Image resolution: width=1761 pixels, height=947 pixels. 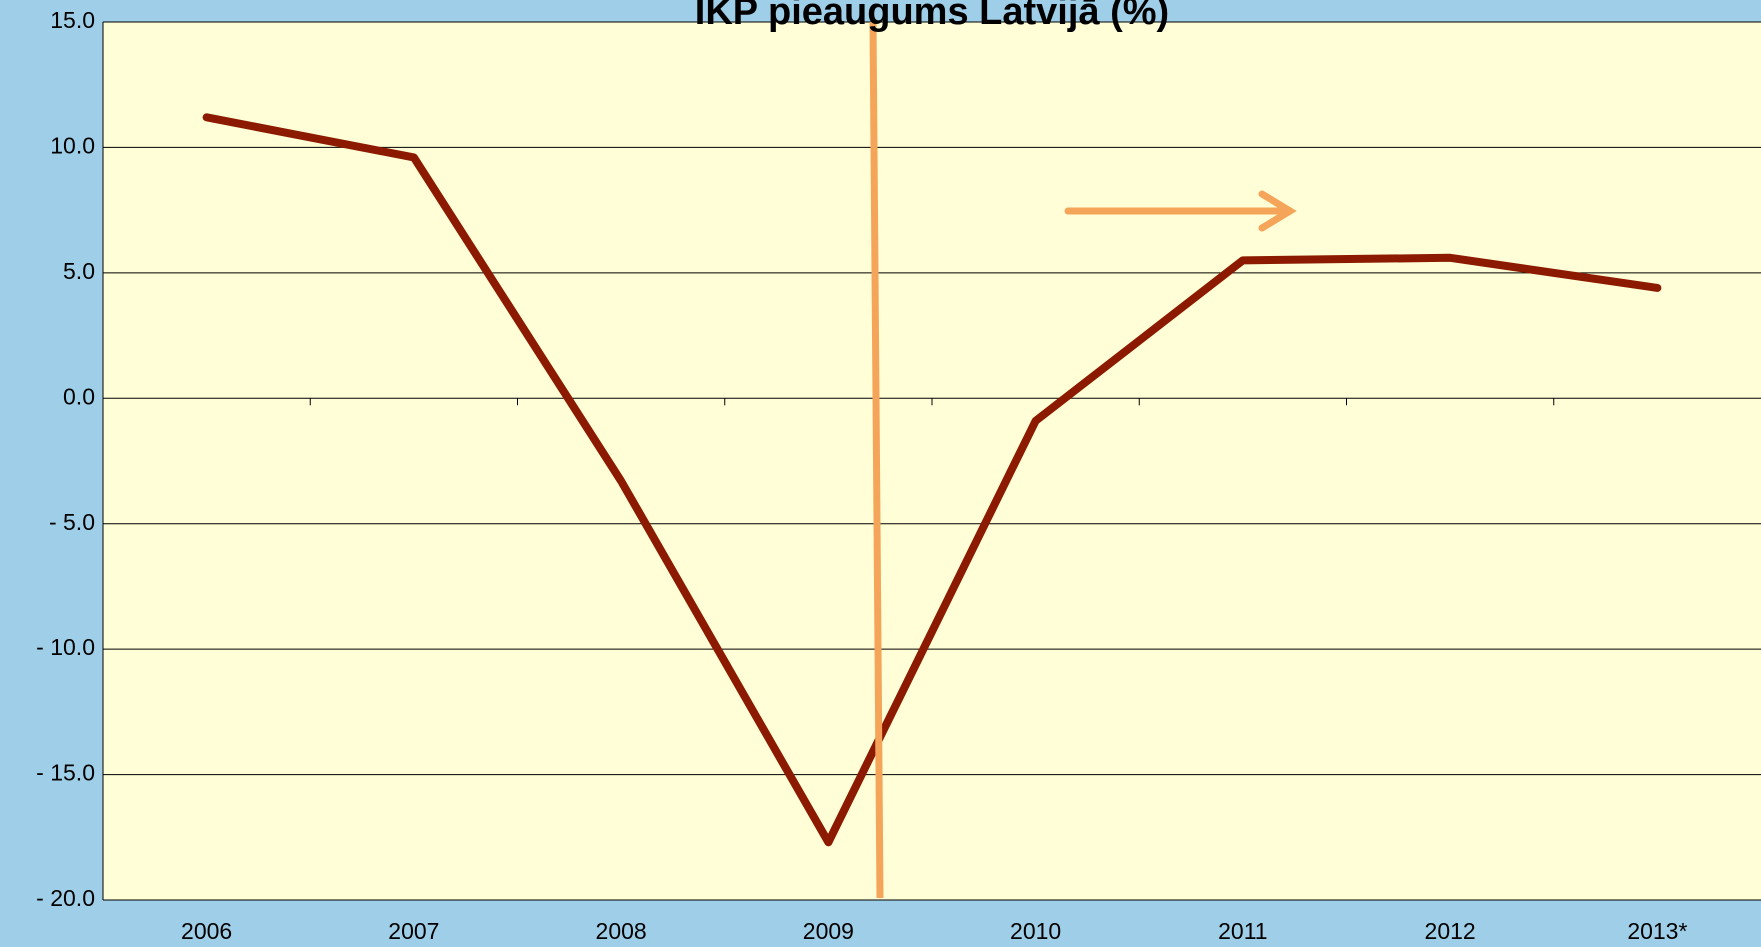 What do you see at coordinates (828, 931) in the screenshot?
I see `x-tick-label: 2009` at bounding box center [828, 931].